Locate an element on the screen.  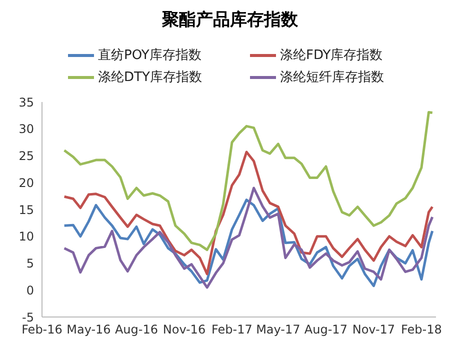
x-tick-label: Aug-16 is located at coordinates (136, 329).